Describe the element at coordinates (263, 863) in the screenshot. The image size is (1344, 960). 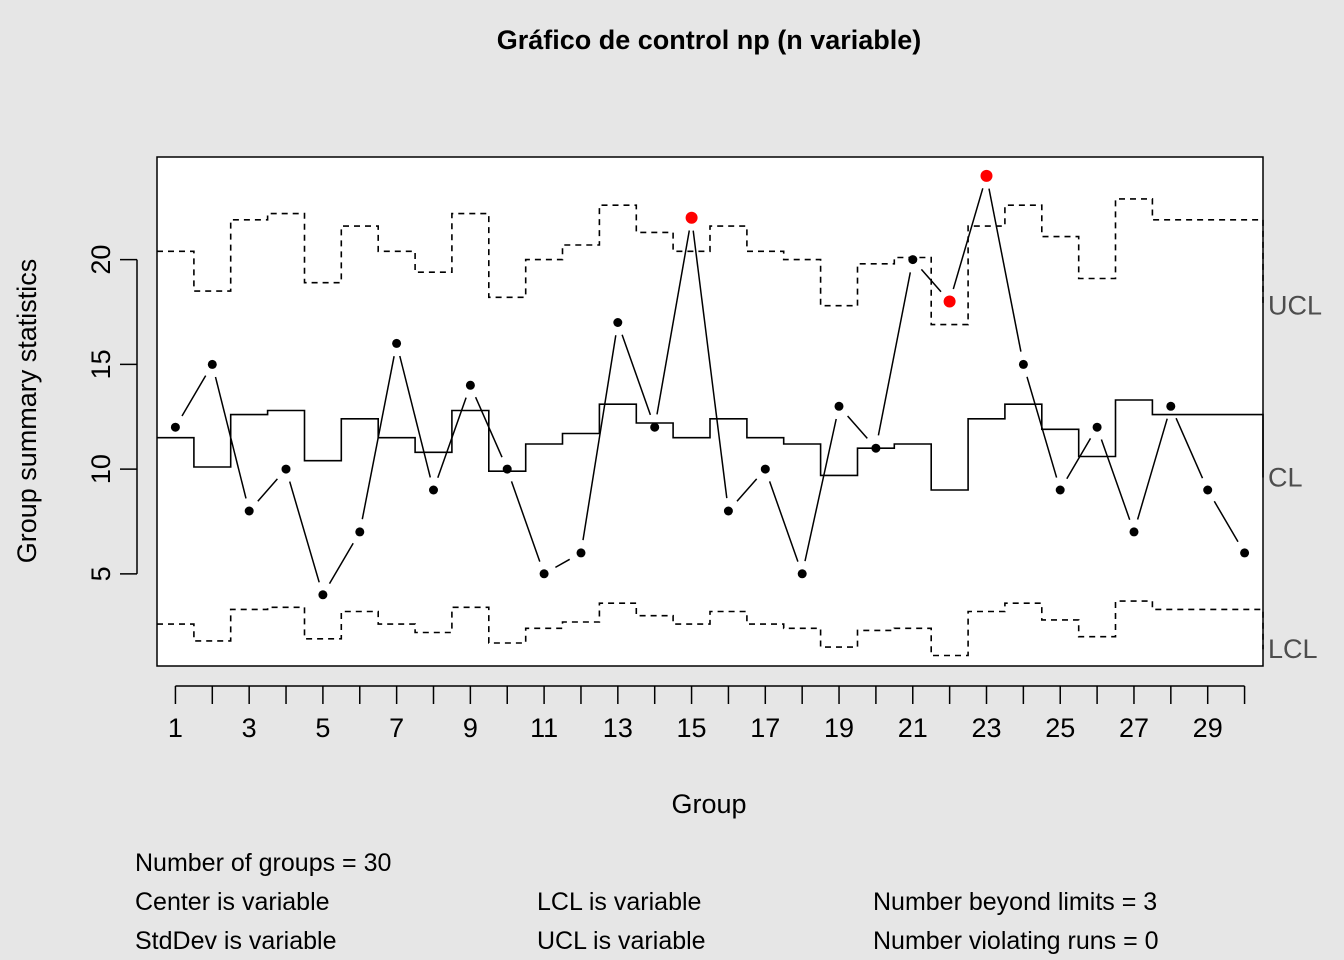
I see `stat-number-of-groups: Number of groups = 30` at that location.